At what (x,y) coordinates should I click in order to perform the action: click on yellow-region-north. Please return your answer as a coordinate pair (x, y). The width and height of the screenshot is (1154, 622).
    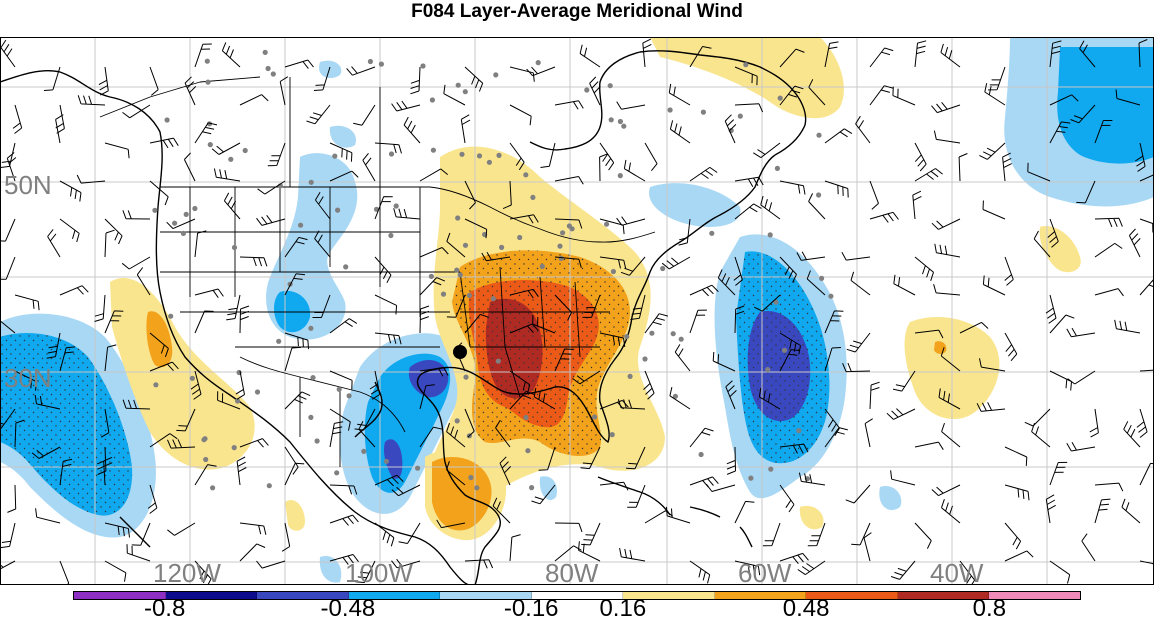
    Looking at the image, I should click on (747, 78).